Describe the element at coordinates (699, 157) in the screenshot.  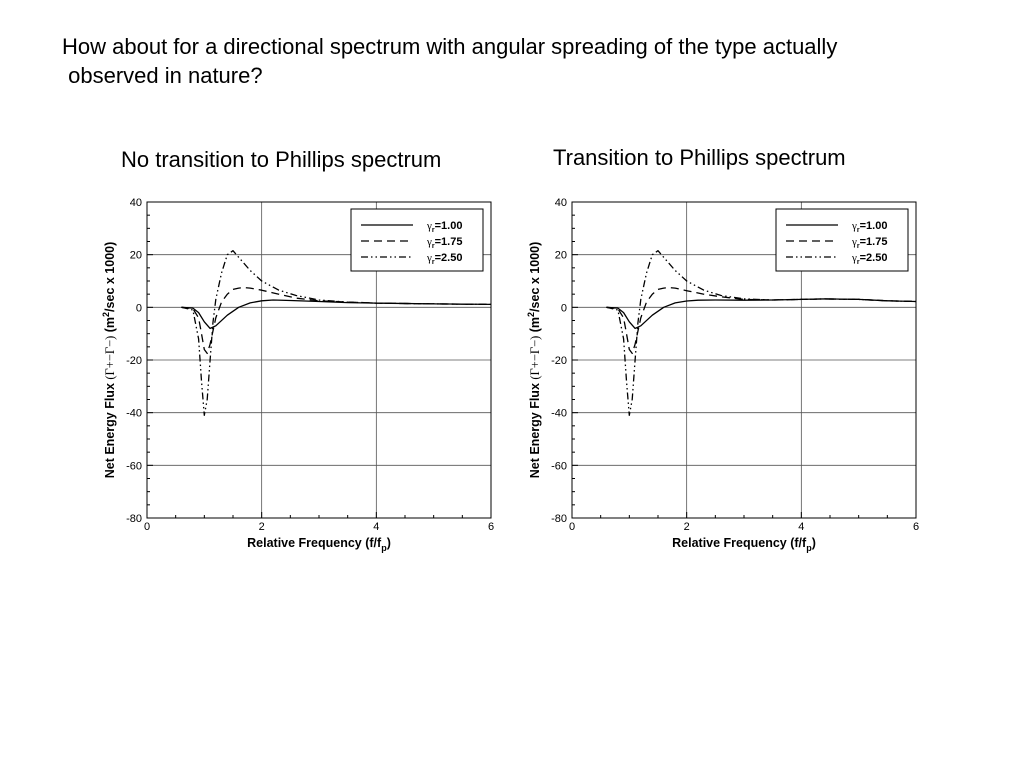
I see `chart-title-transition: Transition to Phillips spectrum` at that location.